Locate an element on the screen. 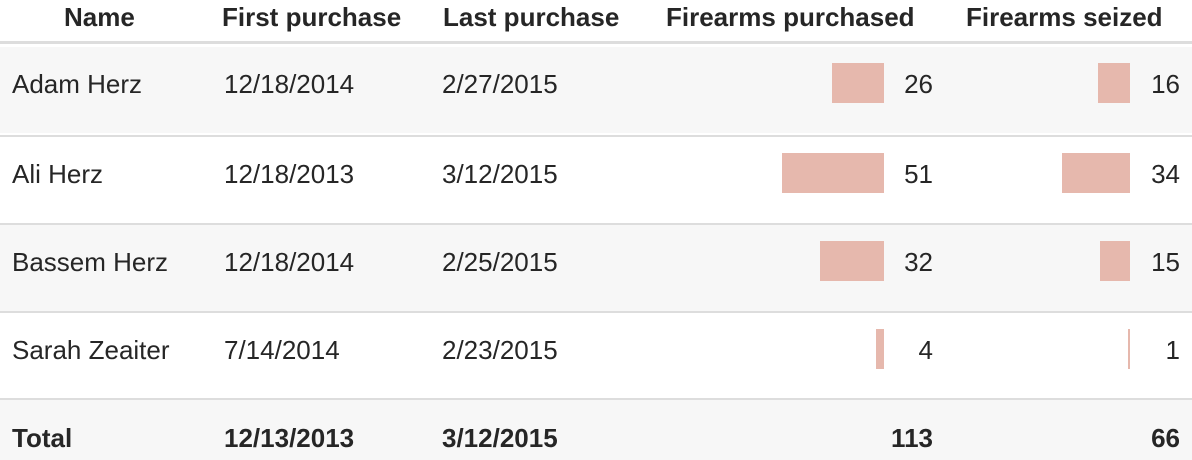  cell-name: Bassem Herz is located at coordinates (90, 262).